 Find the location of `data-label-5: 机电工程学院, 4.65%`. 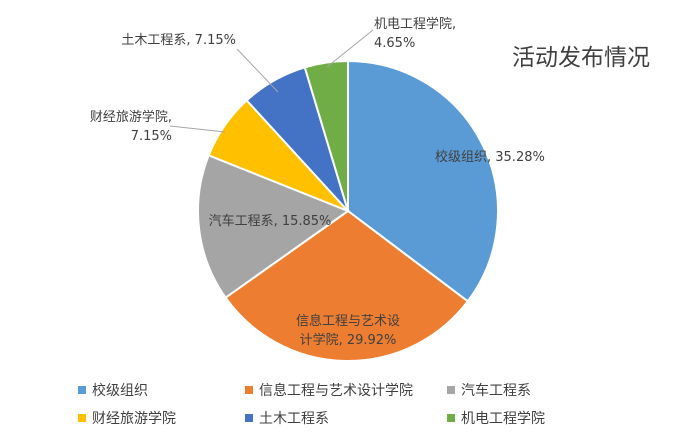

data-label-5: 机电工程学院, 4.65% is located at coordinates (415, 33).